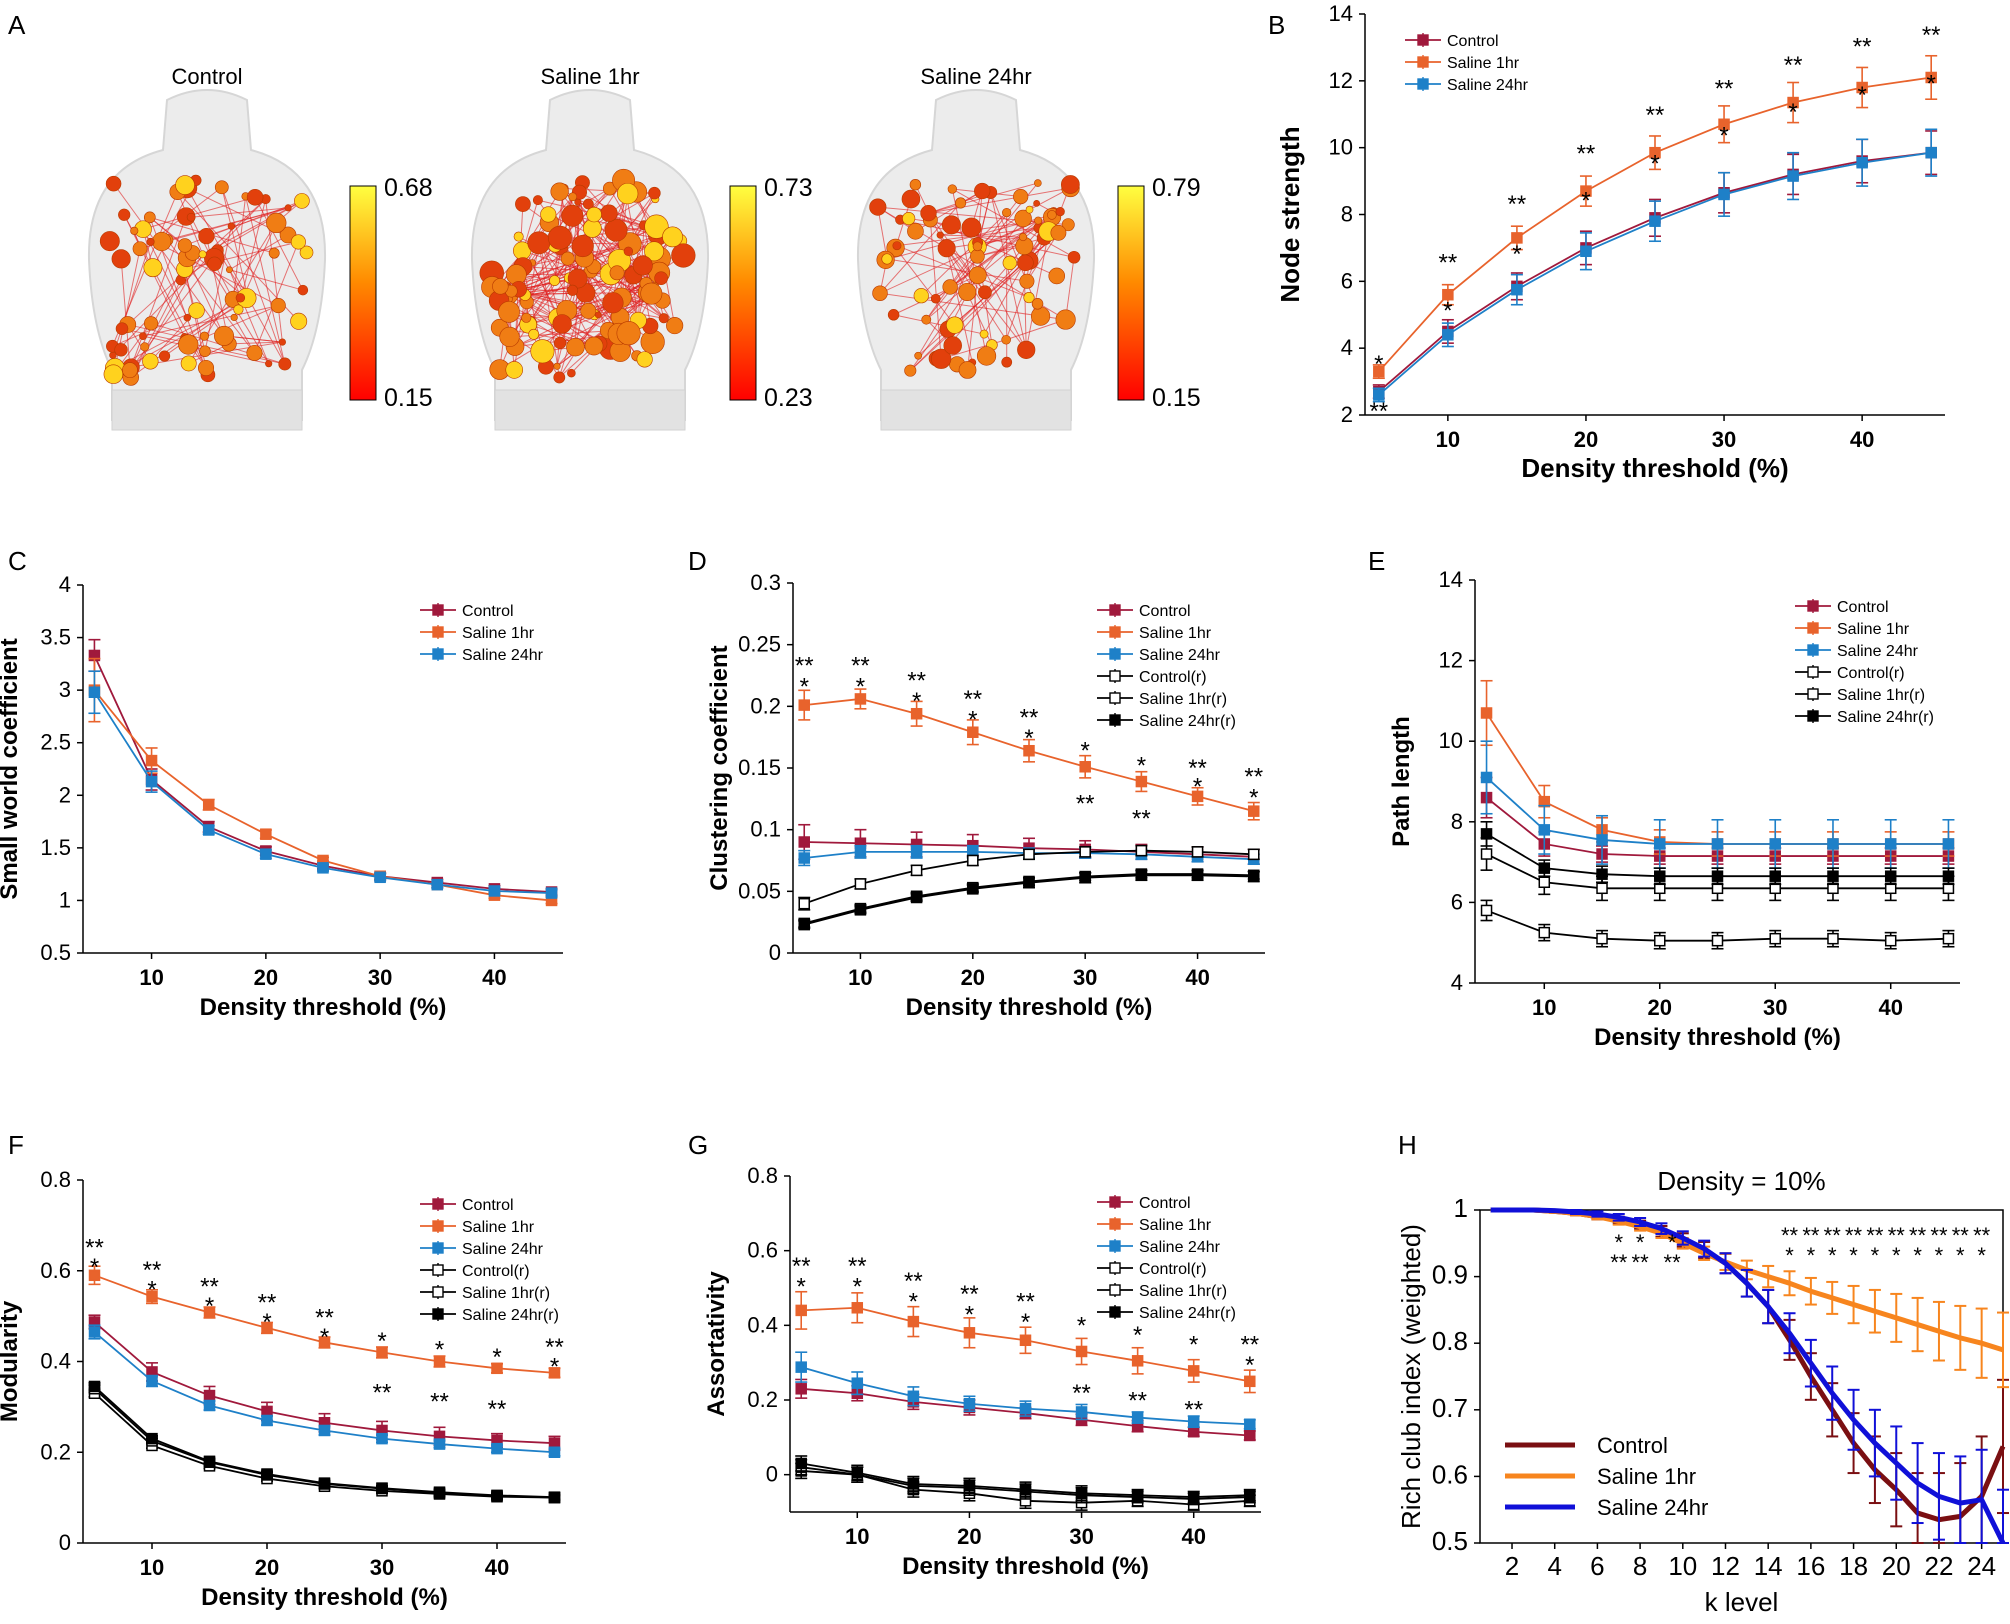  What do you see at coordinates (1873, 629) in the screenshot?
I see `legend-label: Saline 1hr` at bounding box center [1873, 629].